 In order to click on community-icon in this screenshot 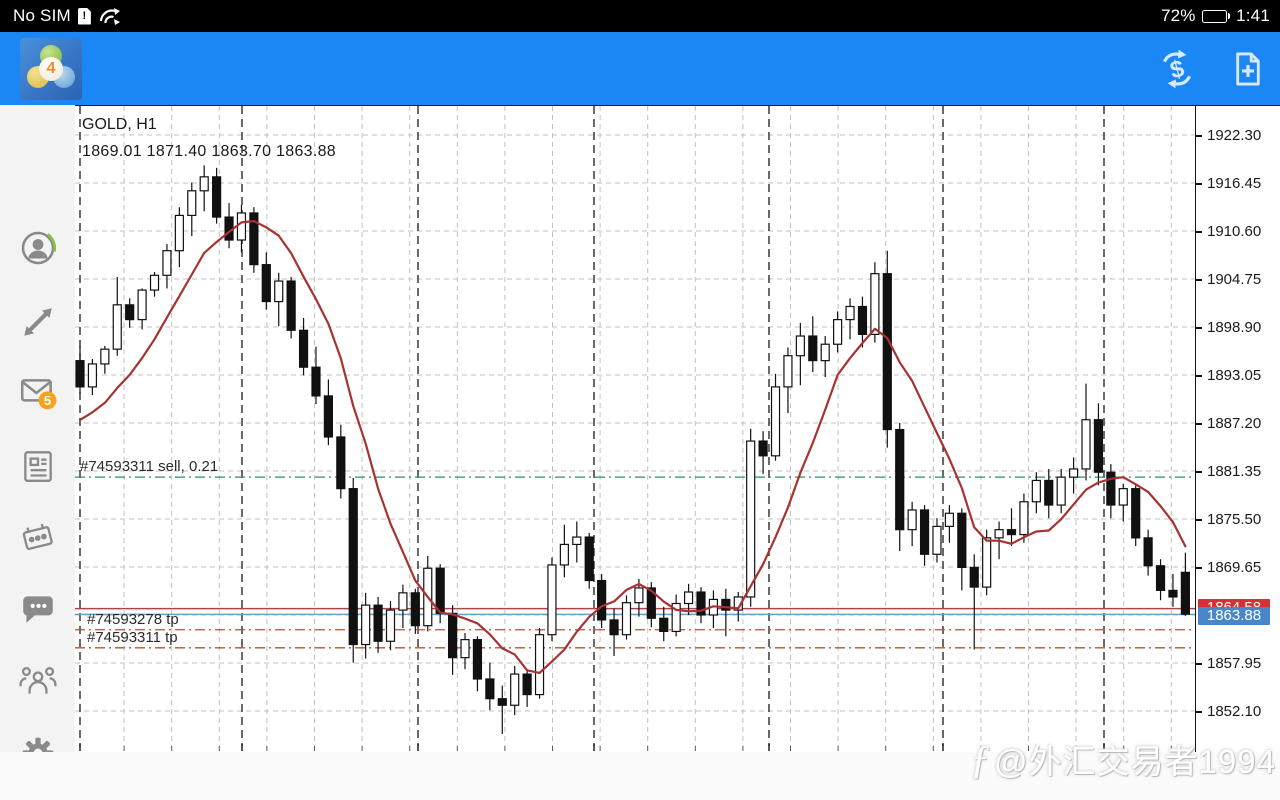, I will do `click(37, 680)`.